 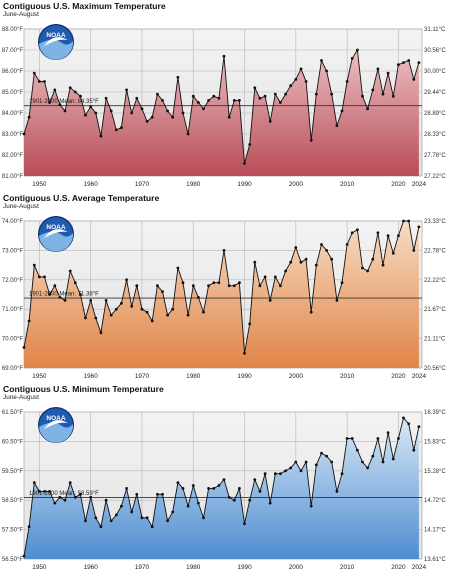 I want to click on chart-title: Contiguous U.S. Minimum Temperature, so click(x=83, y=389).